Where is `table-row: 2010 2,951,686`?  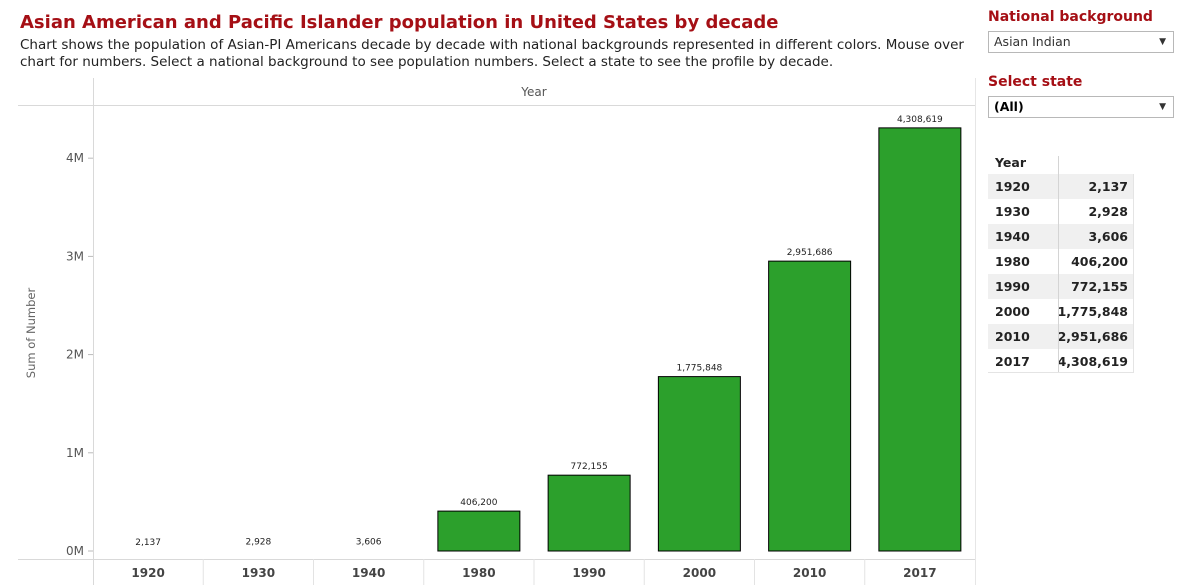 table-row: 2010 2,951,686 is located at coordinates (1061, 336).